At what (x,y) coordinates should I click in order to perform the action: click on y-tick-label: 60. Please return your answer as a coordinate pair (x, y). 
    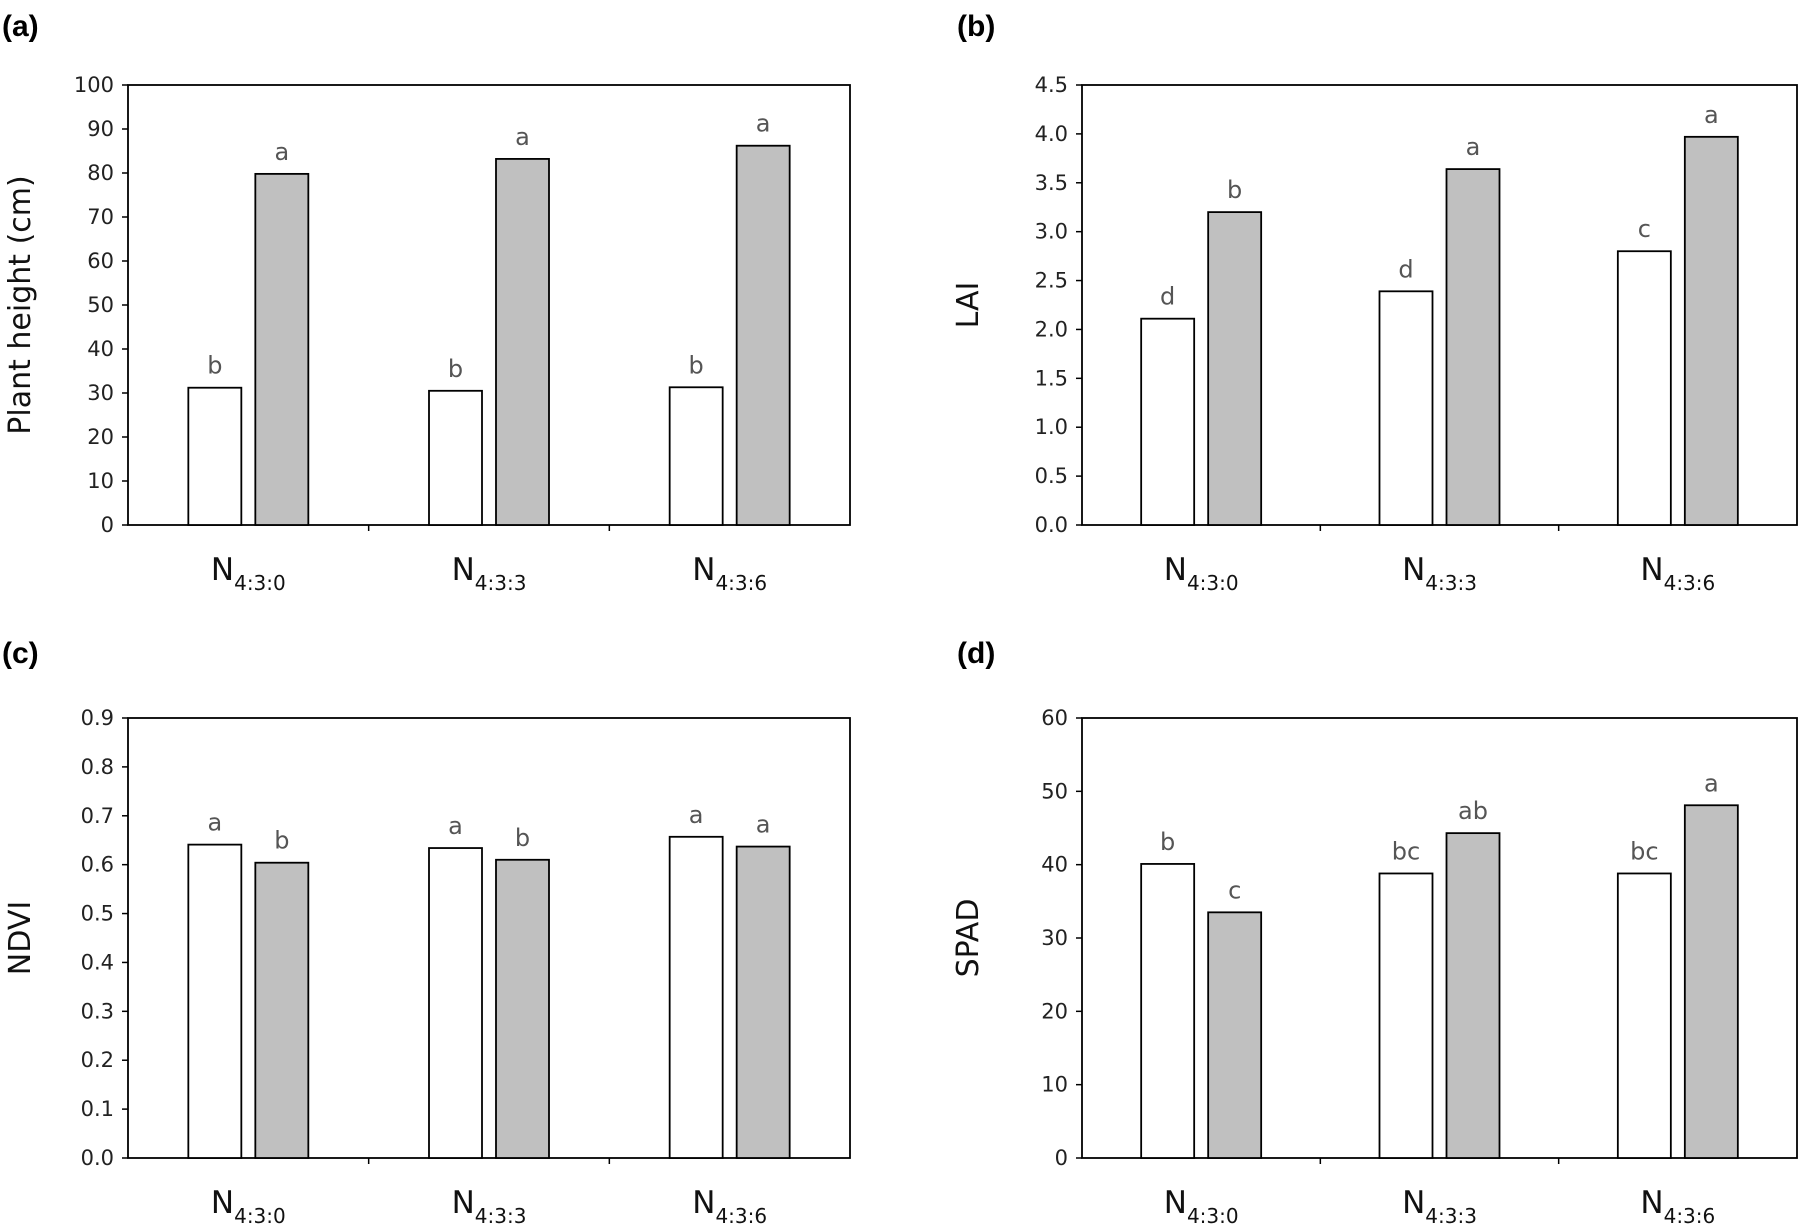
    Looking at the image, I should click on (100, 261).